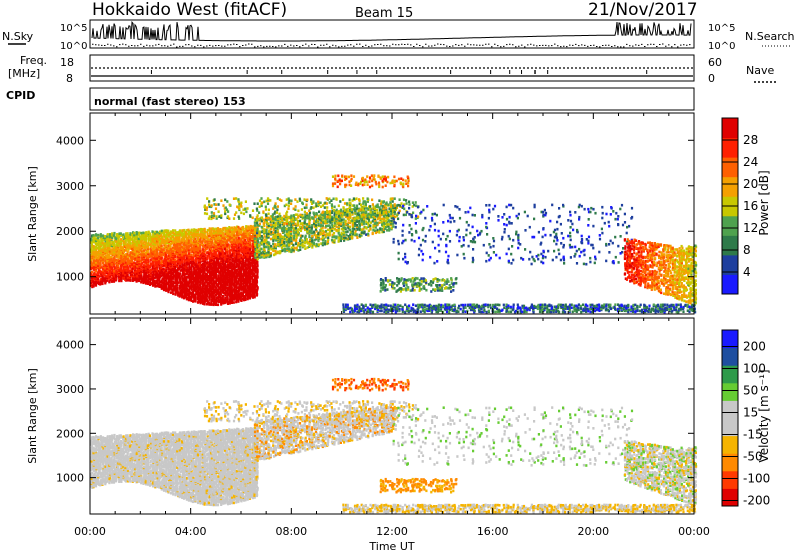 The width and height of the screenshot is (800, 554). What do you see at coordinates (715, 62) in the screenshot?
I see `nave-tick-top: 60` at bounding box center [715, 62].